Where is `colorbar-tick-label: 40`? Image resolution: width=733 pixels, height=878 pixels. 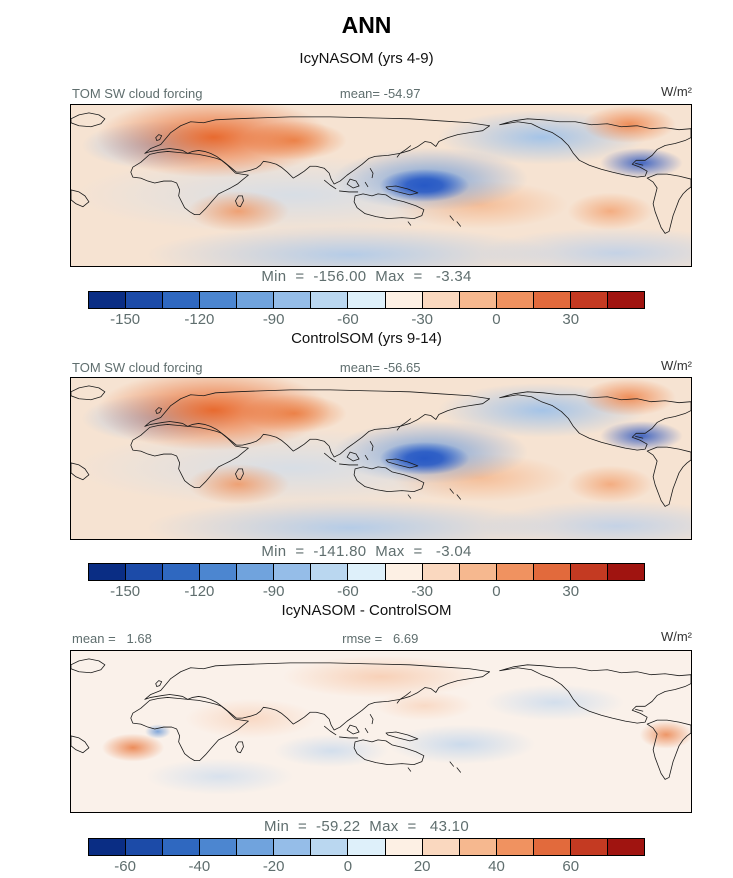
colorbar-tick-label: 40 is located at coordinates (496, 866).